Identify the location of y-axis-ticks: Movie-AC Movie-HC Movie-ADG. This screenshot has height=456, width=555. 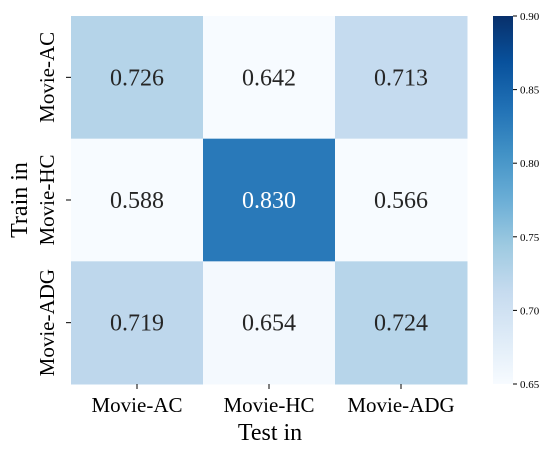
(53, 204).